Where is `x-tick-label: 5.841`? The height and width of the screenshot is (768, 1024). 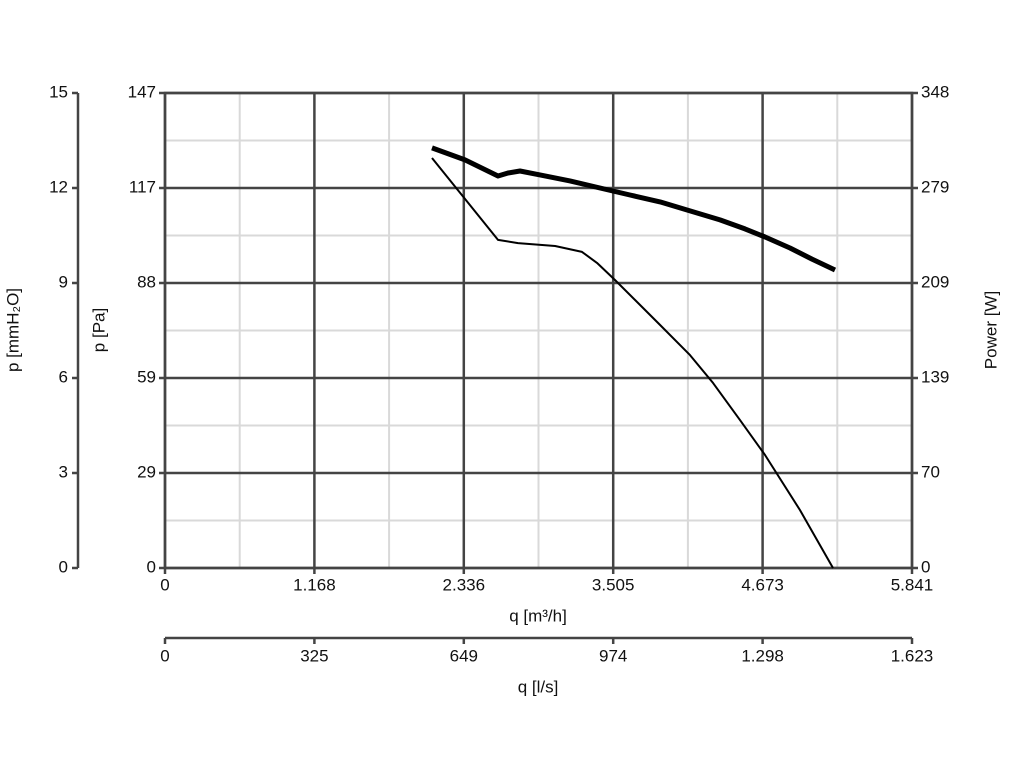 x-tick-label: 5.841 is located at coordinates (912, 584).